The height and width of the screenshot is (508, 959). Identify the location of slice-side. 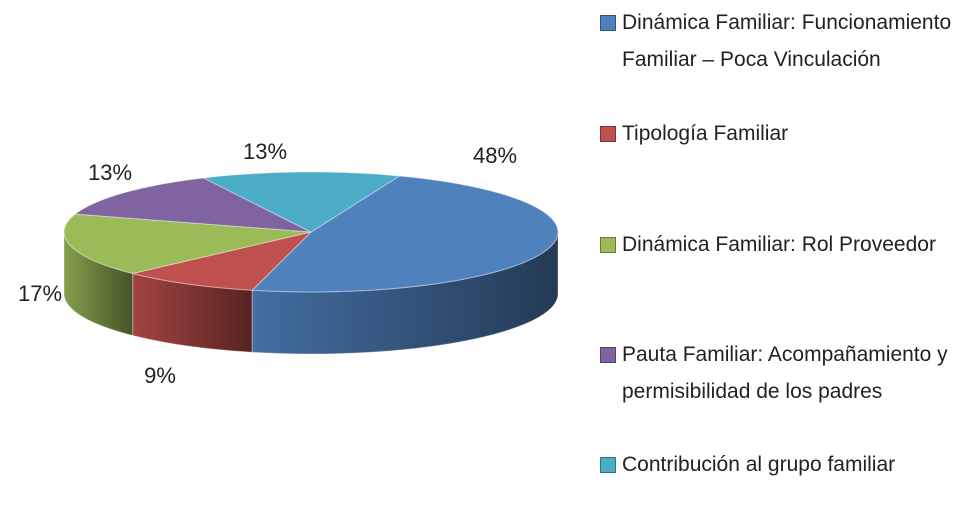
(98, 284).